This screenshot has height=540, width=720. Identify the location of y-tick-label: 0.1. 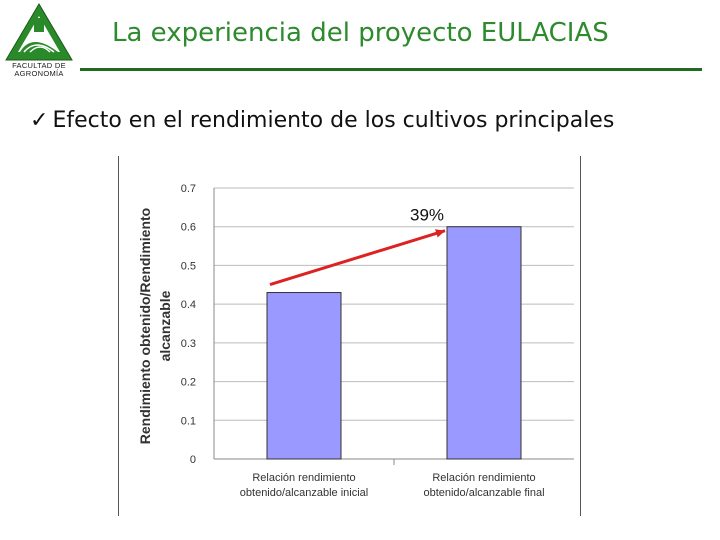
(188, 421).